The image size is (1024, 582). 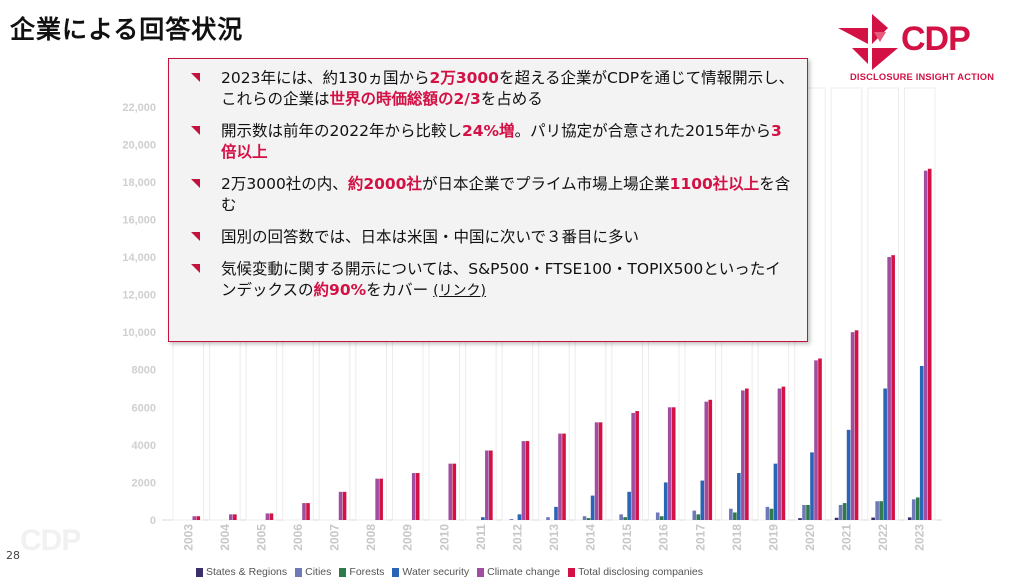 What do you see at coordinates (643, 131) in the screenshot?
I see `bullet-text: 。パリ協定が合意された2015年から` at bounding box center [643, 131].